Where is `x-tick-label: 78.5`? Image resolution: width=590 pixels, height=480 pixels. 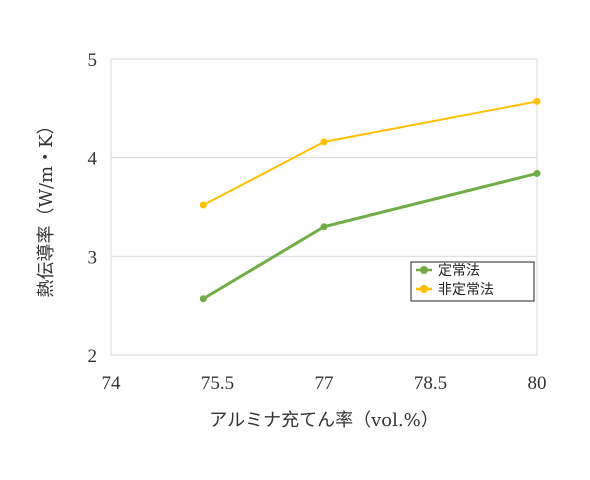
x-tick-label: 78.5 is located at coordinates (430, 383).